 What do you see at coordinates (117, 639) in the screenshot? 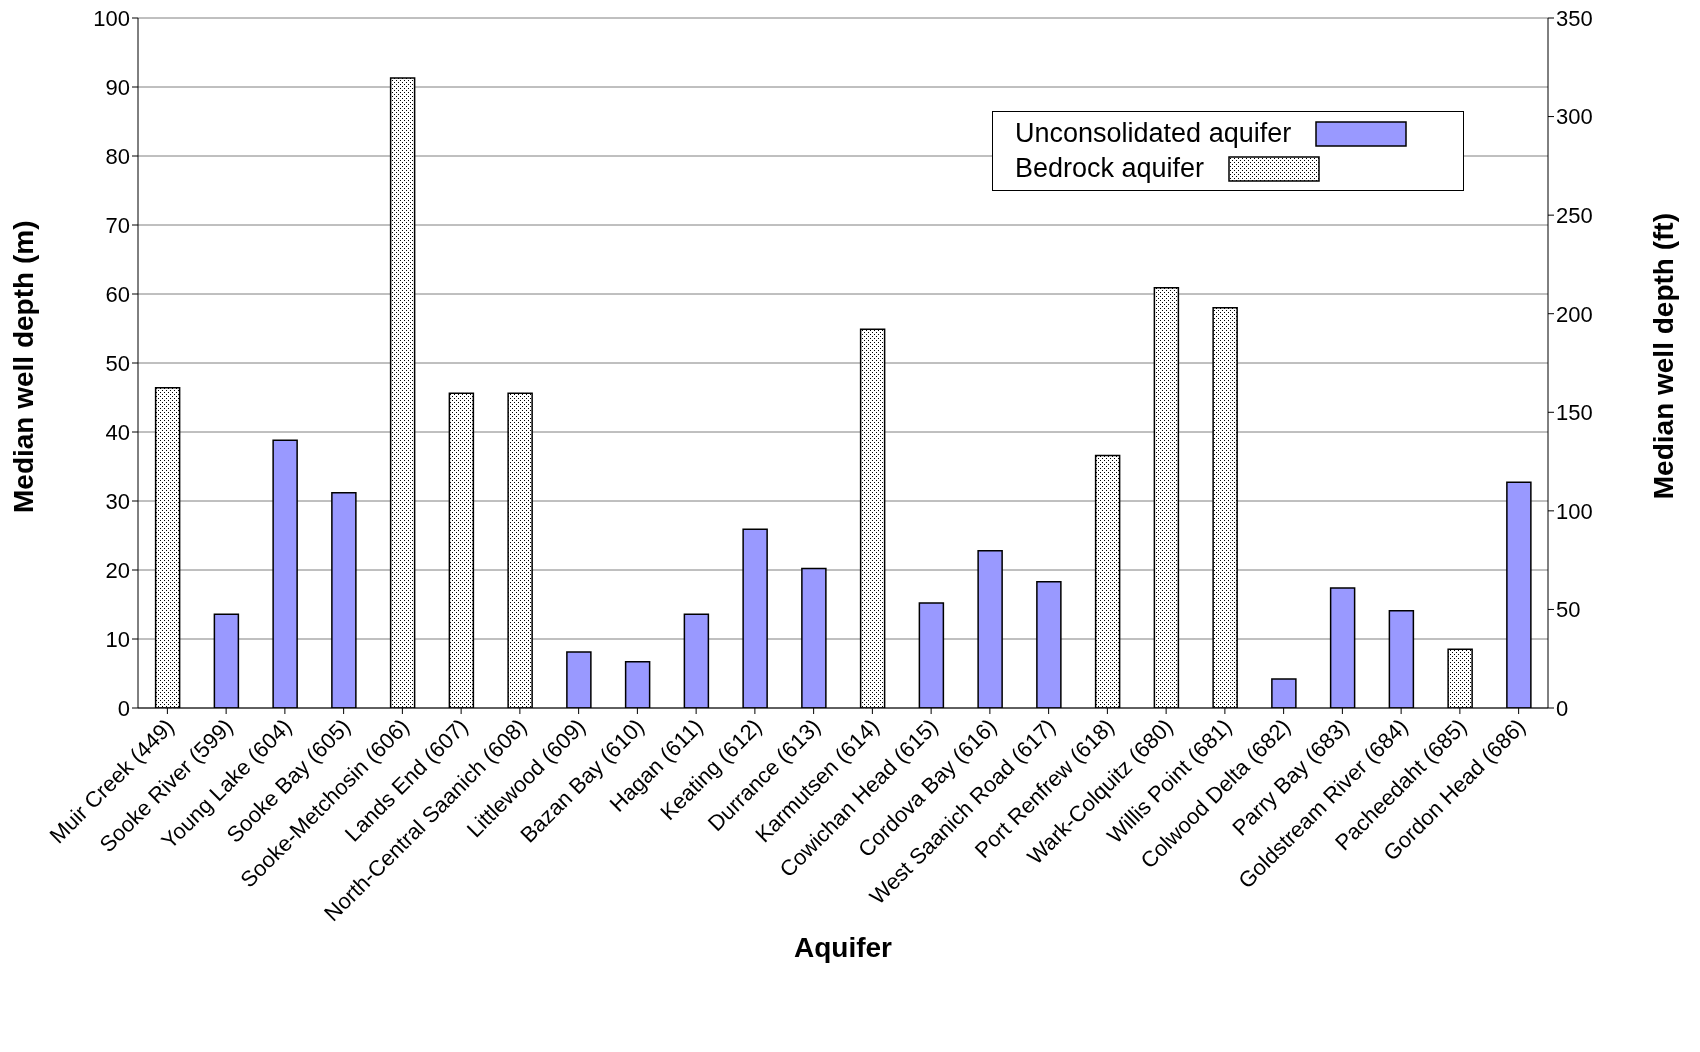
I see `y-tick-label: 10` at bounding box center [117, 639].